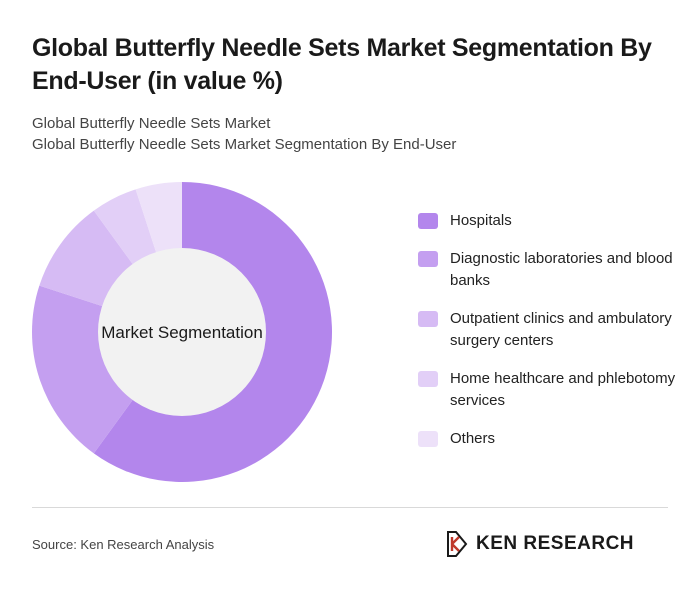 The image size is (700, 591). Describe the element at coordinates (548, 439) in the screenshot. I see `legend-item: Others` at that location.